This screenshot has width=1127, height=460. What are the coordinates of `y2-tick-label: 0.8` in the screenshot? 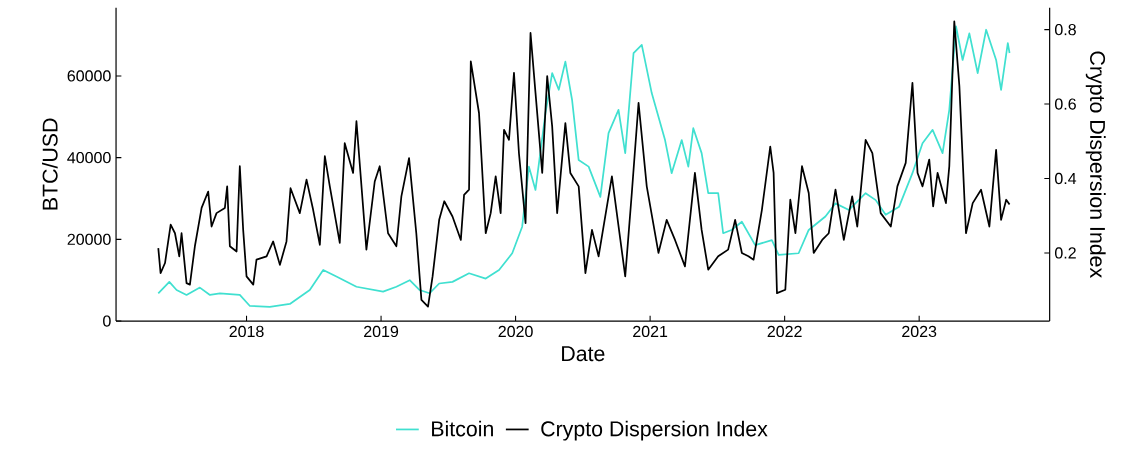 It's located at (1065, 29).